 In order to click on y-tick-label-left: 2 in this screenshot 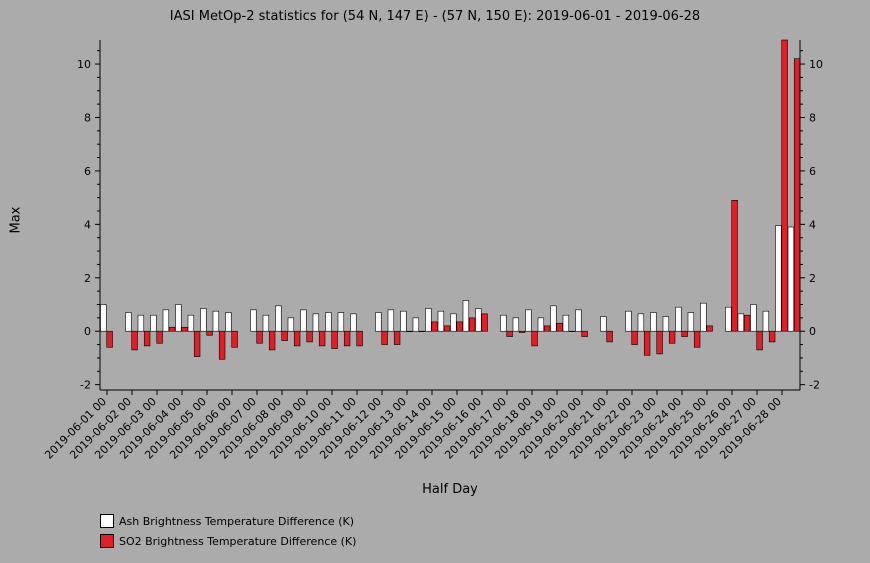, I will do `click(87, 278)`.